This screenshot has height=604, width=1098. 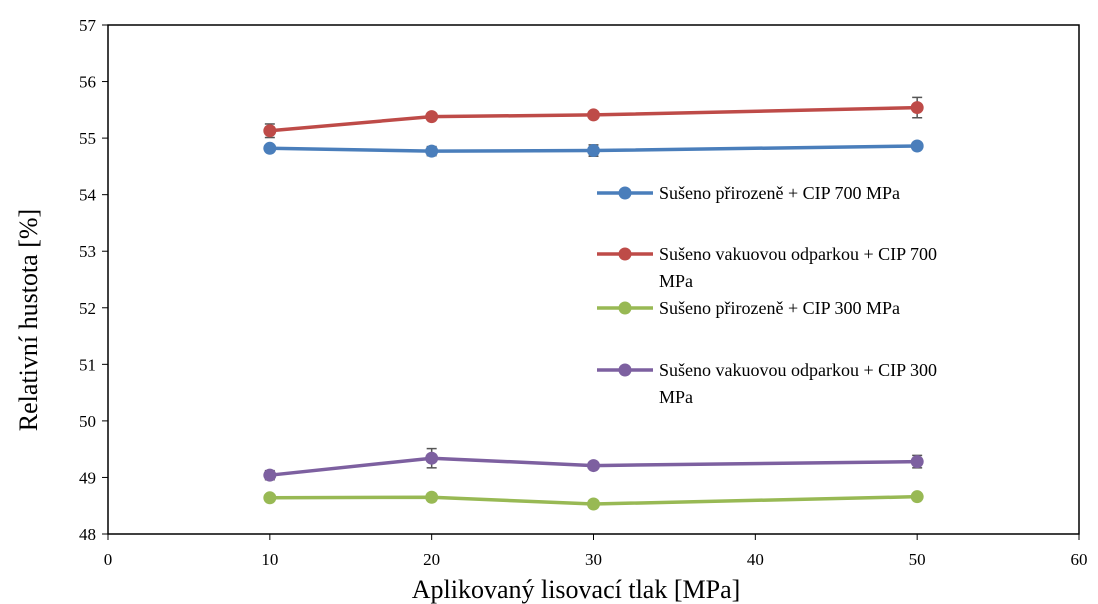 I want to click on y-tick-label: 57, so click(x=88, y=25).